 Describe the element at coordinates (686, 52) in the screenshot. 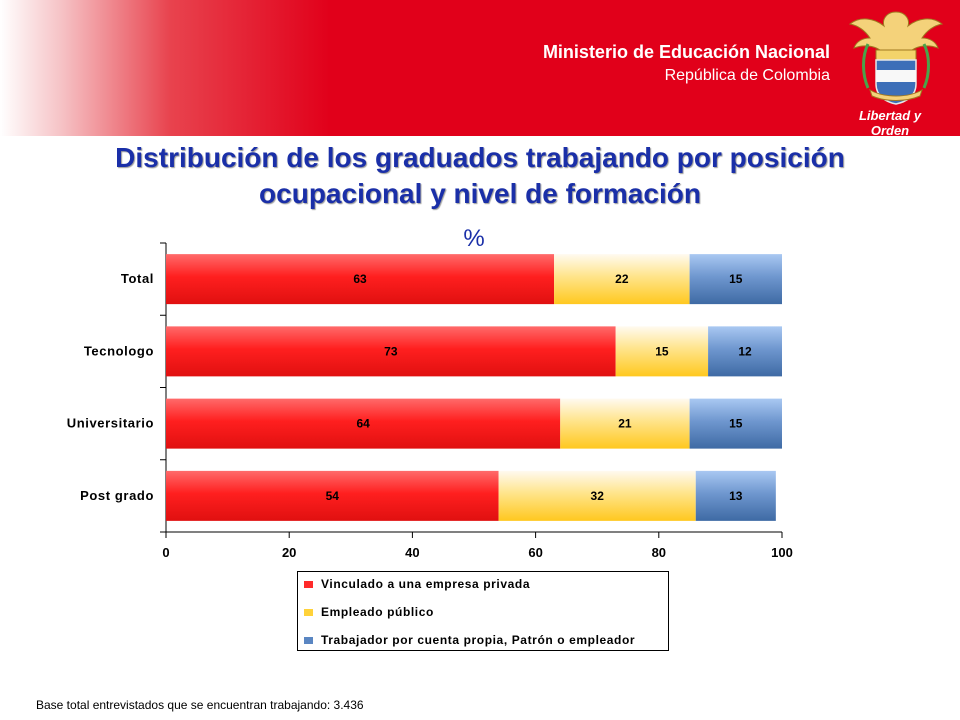

I see `ministry-name: Ministerio de Educación Nacional` at that location.